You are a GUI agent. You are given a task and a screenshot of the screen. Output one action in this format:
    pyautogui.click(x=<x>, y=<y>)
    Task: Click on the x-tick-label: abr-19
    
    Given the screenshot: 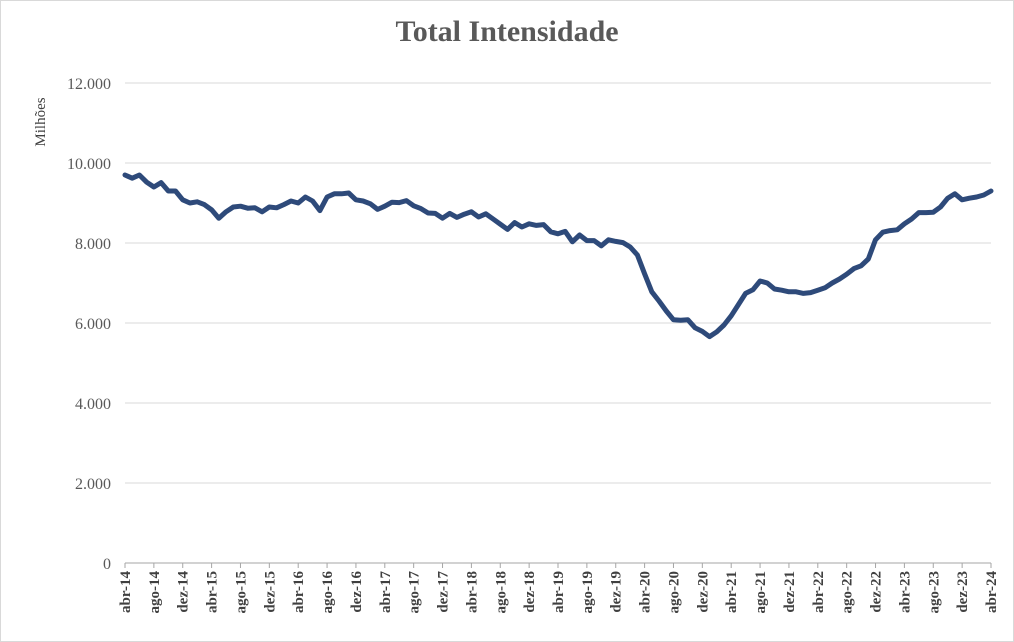 What is the action you would take?
    pyautogui.click(x=559, y=592)
    